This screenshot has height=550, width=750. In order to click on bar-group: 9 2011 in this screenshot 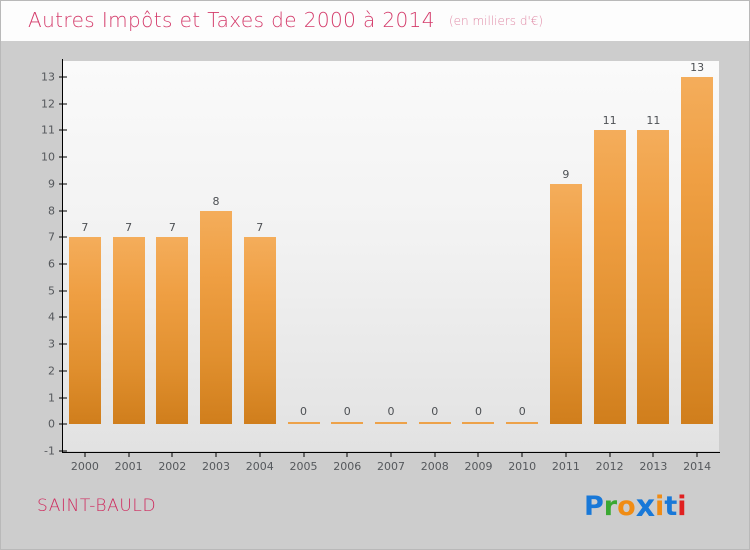, I will do `click(566, 267)`.